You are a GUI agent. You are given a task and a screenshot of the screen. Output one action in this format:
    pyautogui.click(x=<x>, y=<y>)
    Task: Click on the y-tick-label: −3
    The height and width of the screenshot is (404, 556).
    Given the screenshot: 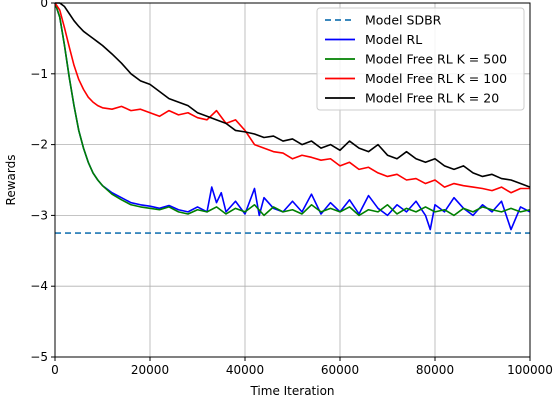 What is the action you would take?
    pyautogui.click(x=39, y=215)
    